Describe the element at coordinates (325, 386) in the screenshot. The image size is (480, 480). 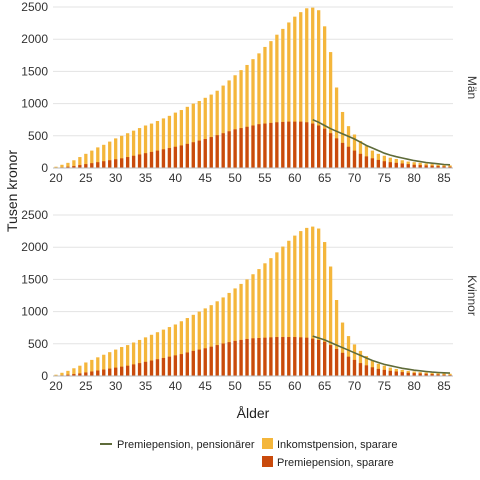
I see `x-tick-label: 65` at that location.